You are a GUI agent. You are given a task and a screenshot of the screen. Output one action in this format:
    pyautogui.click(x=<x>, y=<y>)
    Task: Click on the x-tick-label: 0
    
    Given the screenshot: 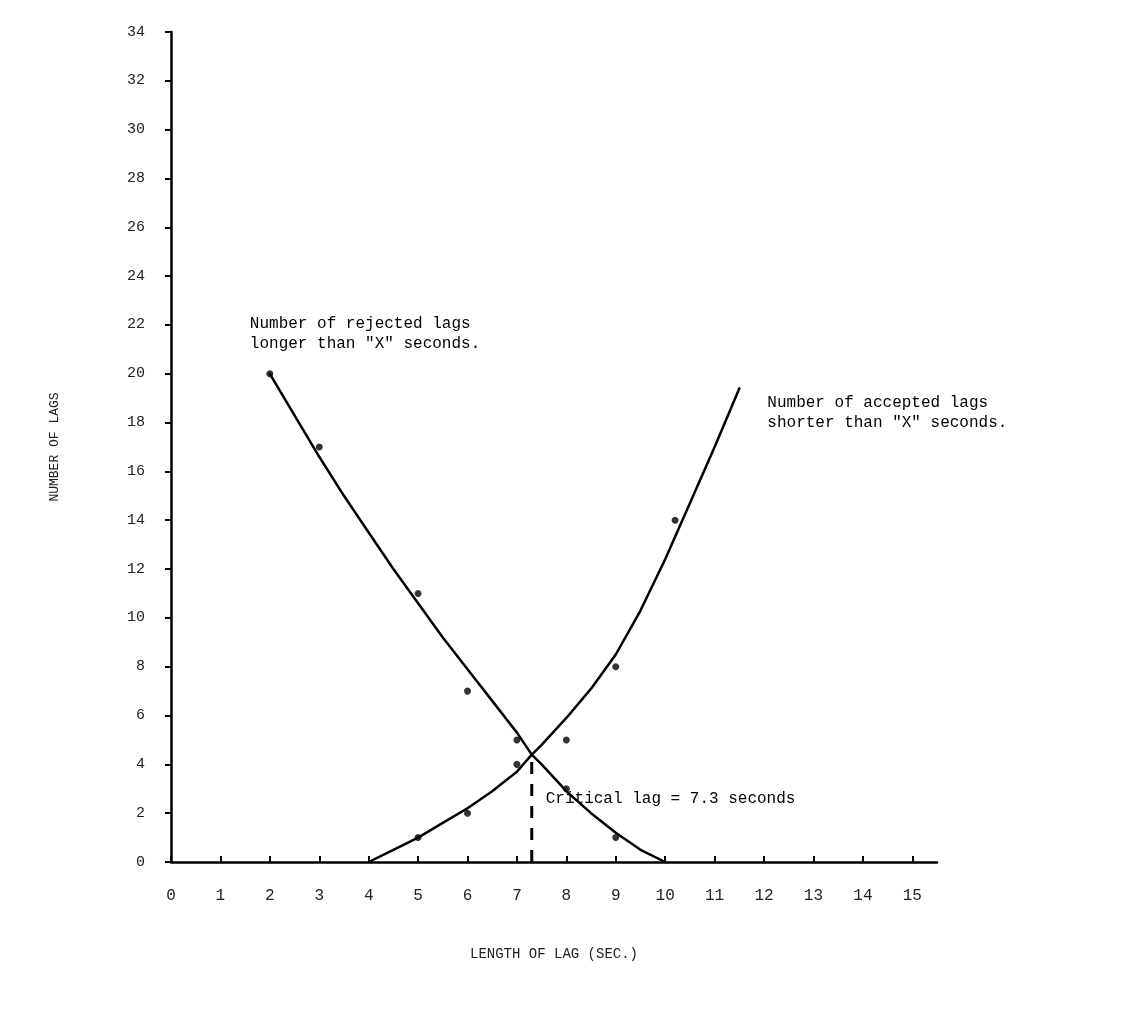 What is the action you would take?
    pyautogui.click(x=171, y=896)
    